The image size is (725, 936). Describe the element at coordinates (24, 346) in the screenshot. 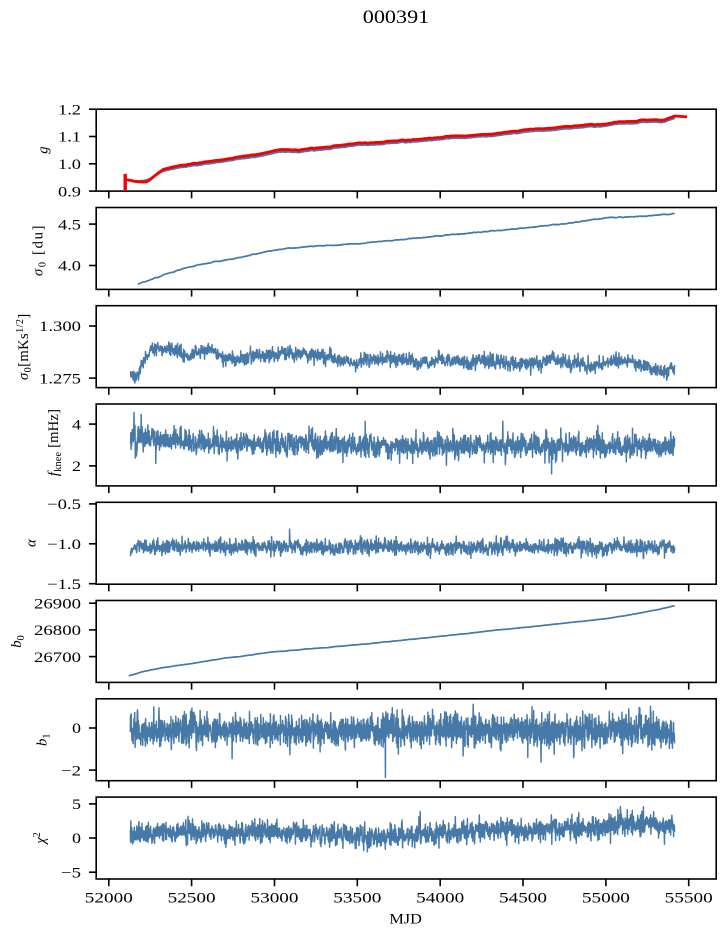

I see `svg-text: σ0[mKs1/2]` at that location.